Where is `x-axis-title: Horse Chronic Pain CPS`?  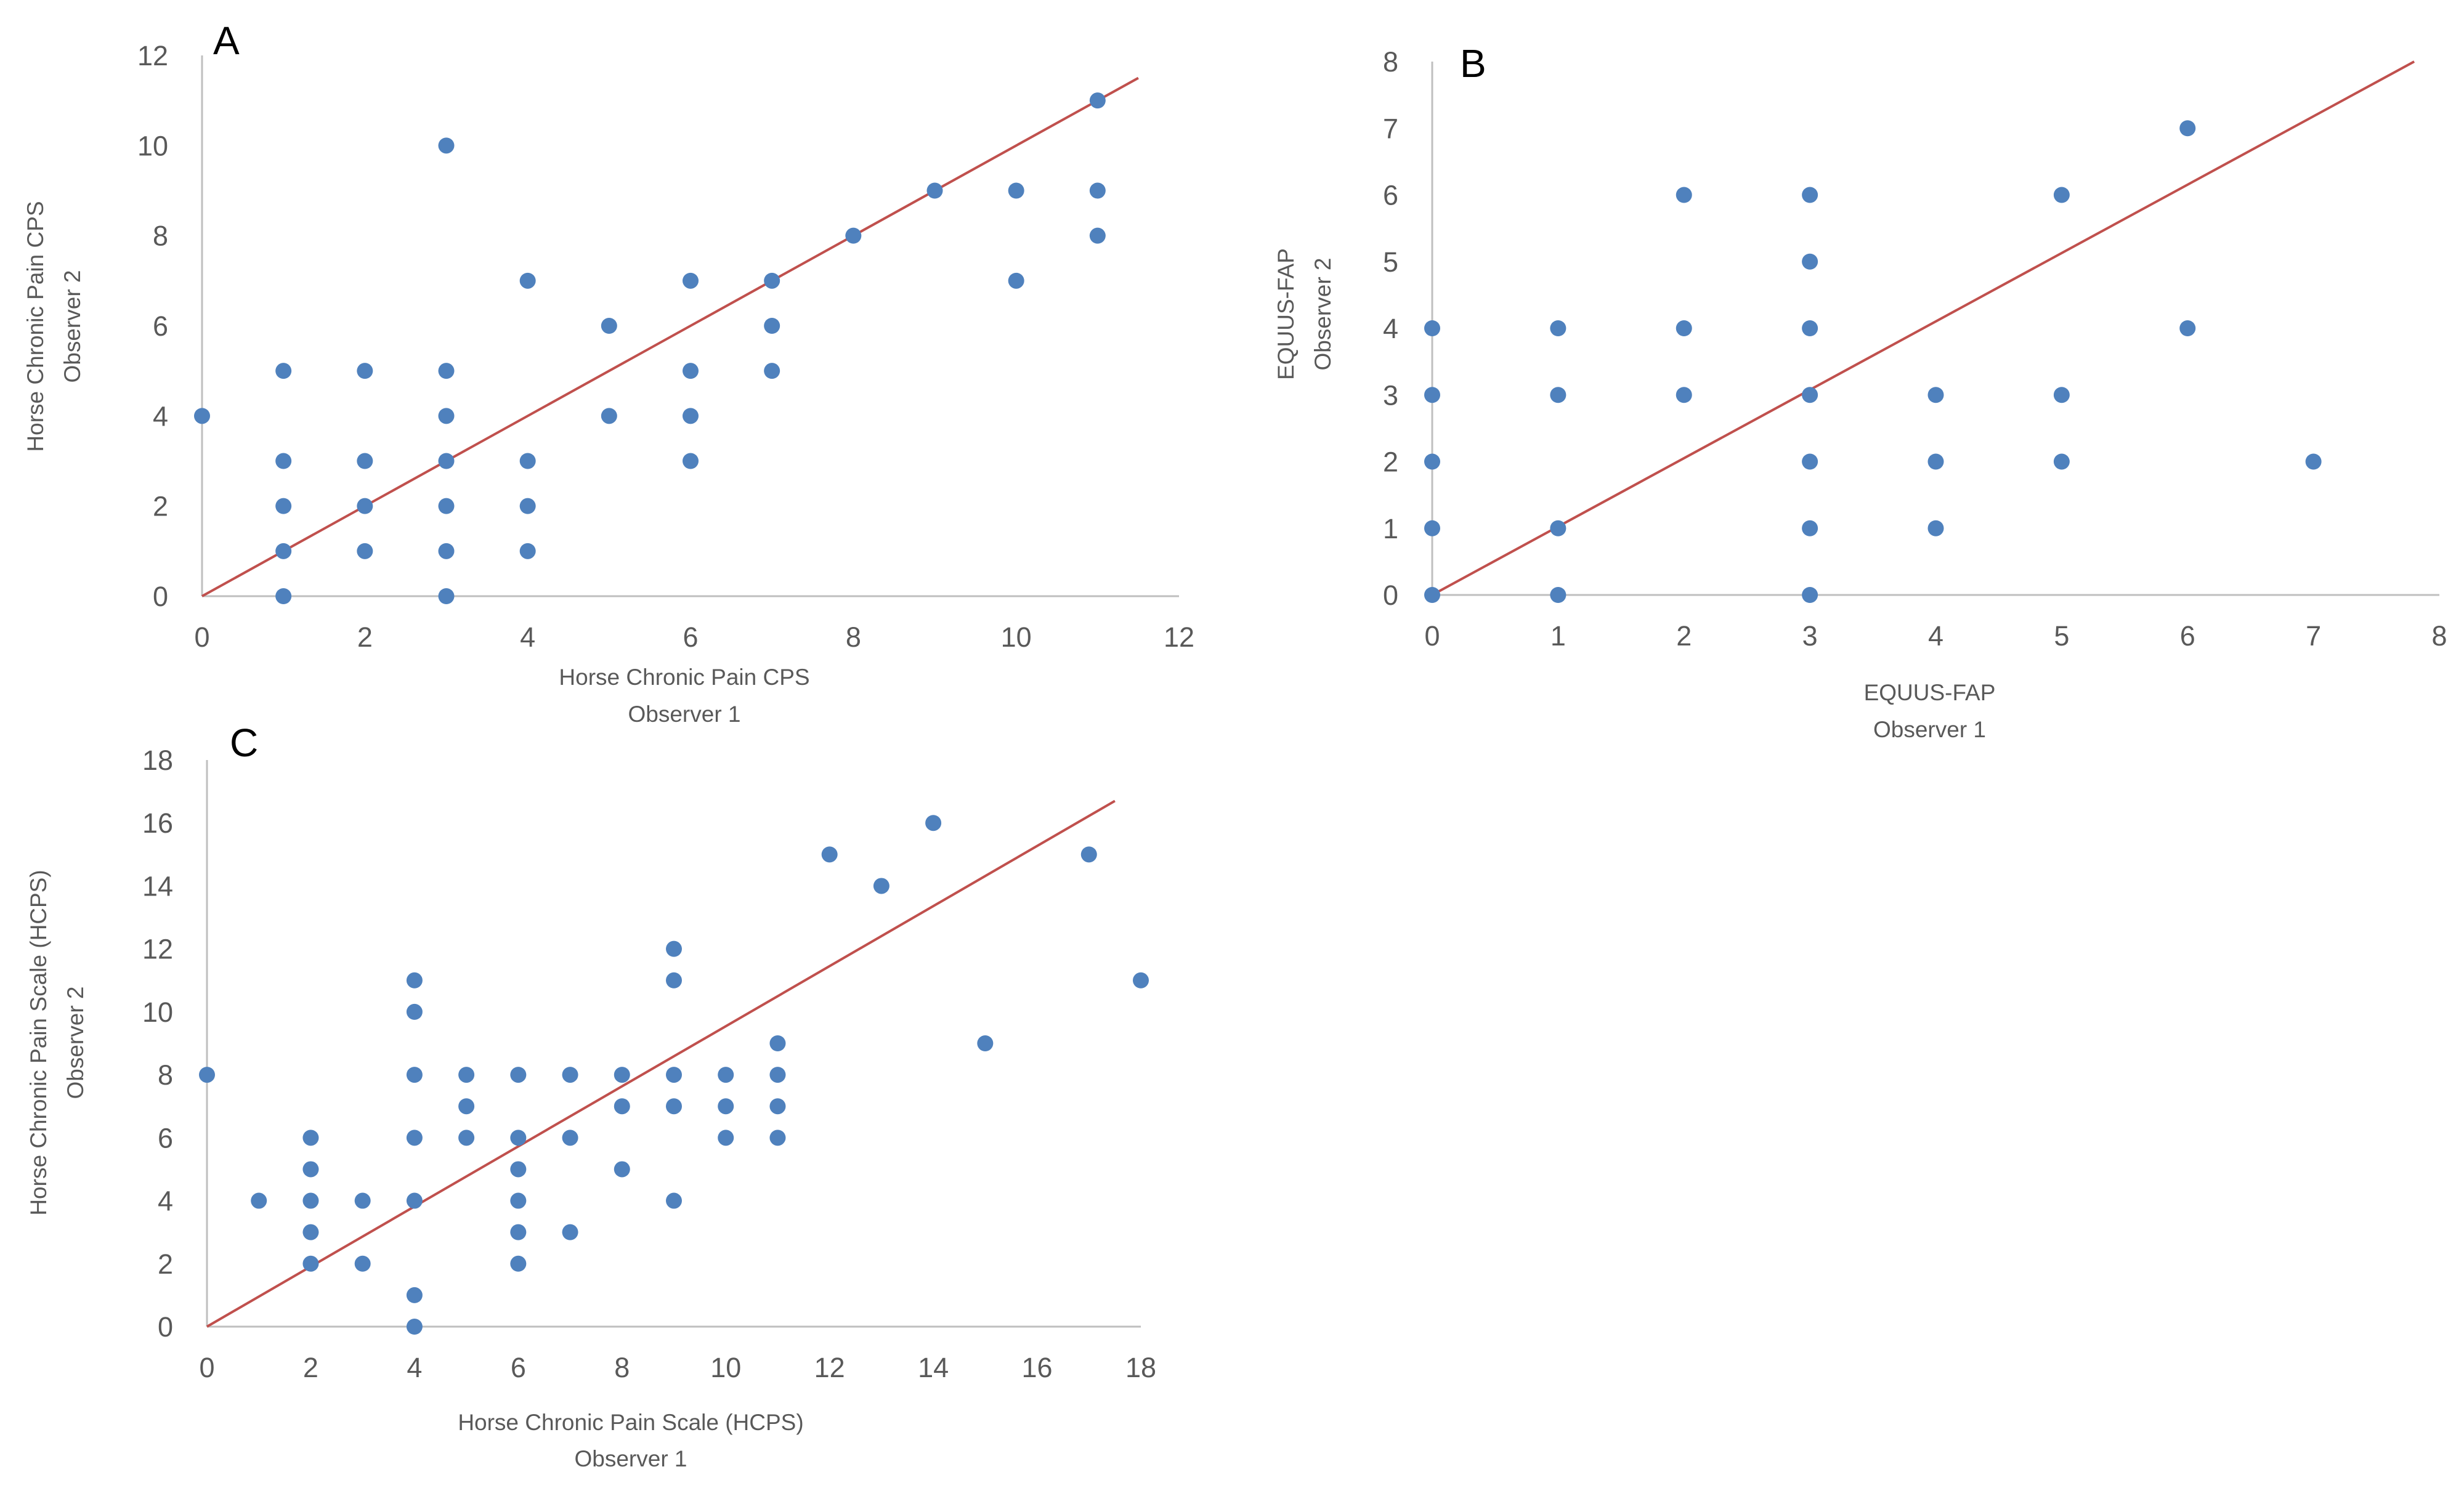
x-axis-title: Horse Chronic Pain CPS is located at coordinates (684, 677).